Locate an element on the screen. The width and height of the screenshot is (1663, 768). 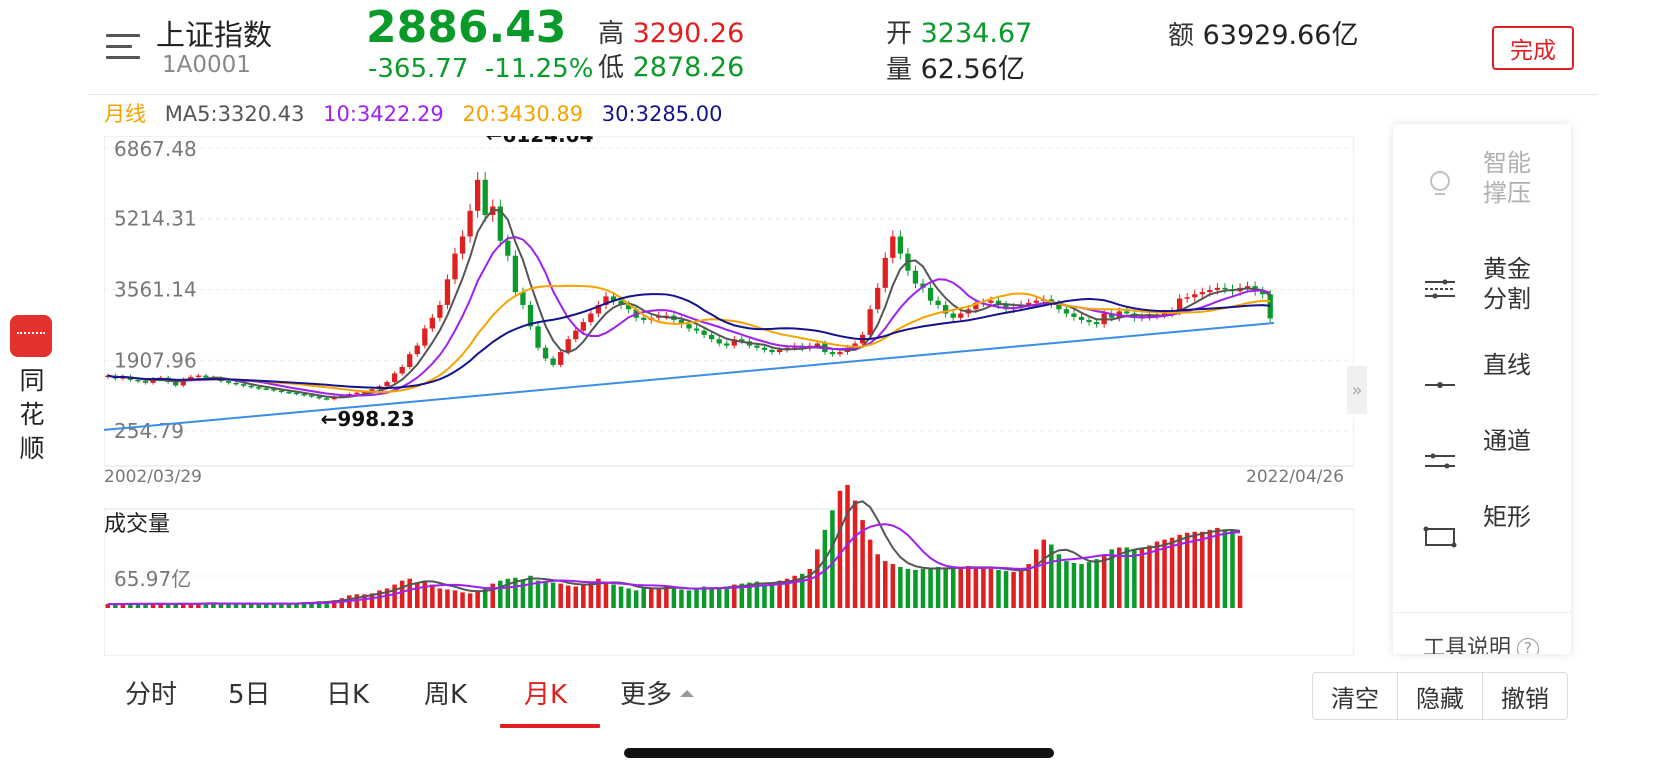
high-stat: 高 3290.26 is located at coordinates (671, 31).